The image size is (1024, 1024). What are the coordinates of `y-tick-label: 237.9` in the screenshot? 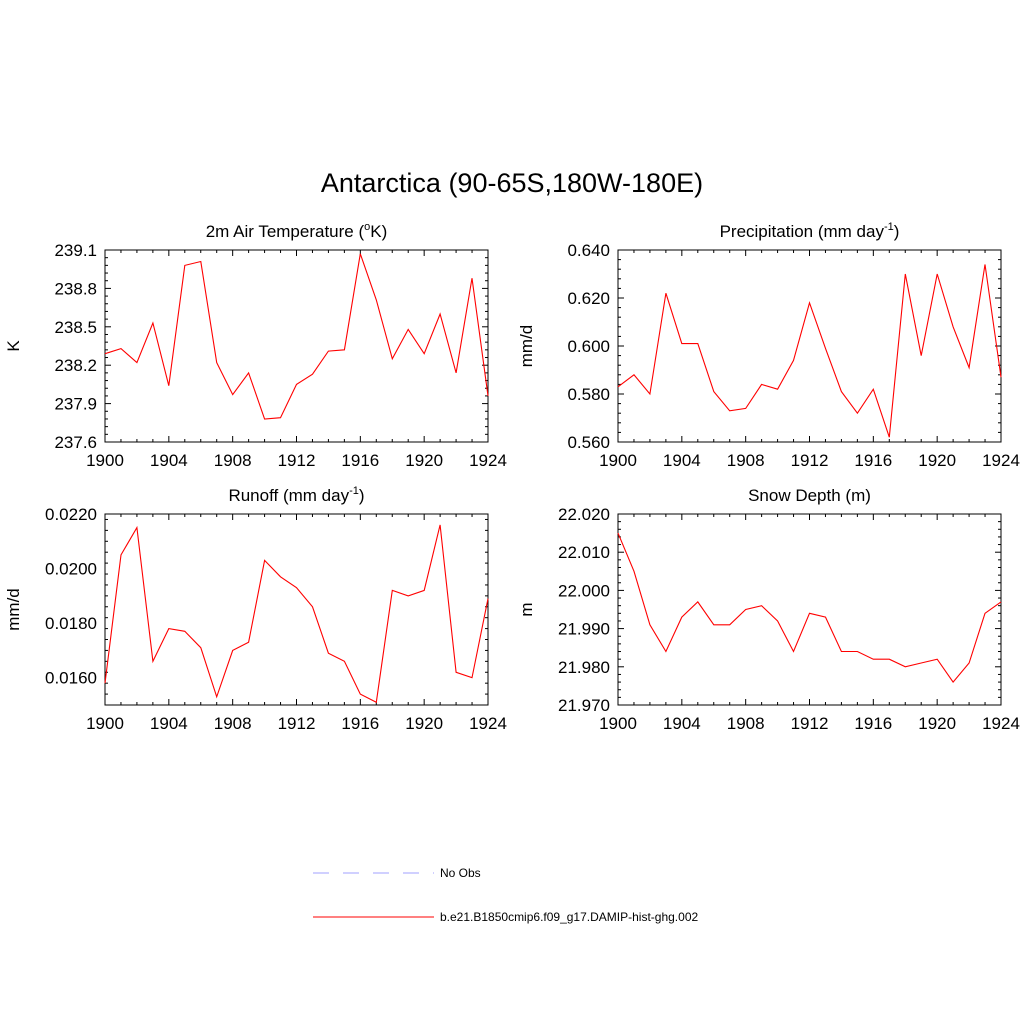 It's located at (75, 404).